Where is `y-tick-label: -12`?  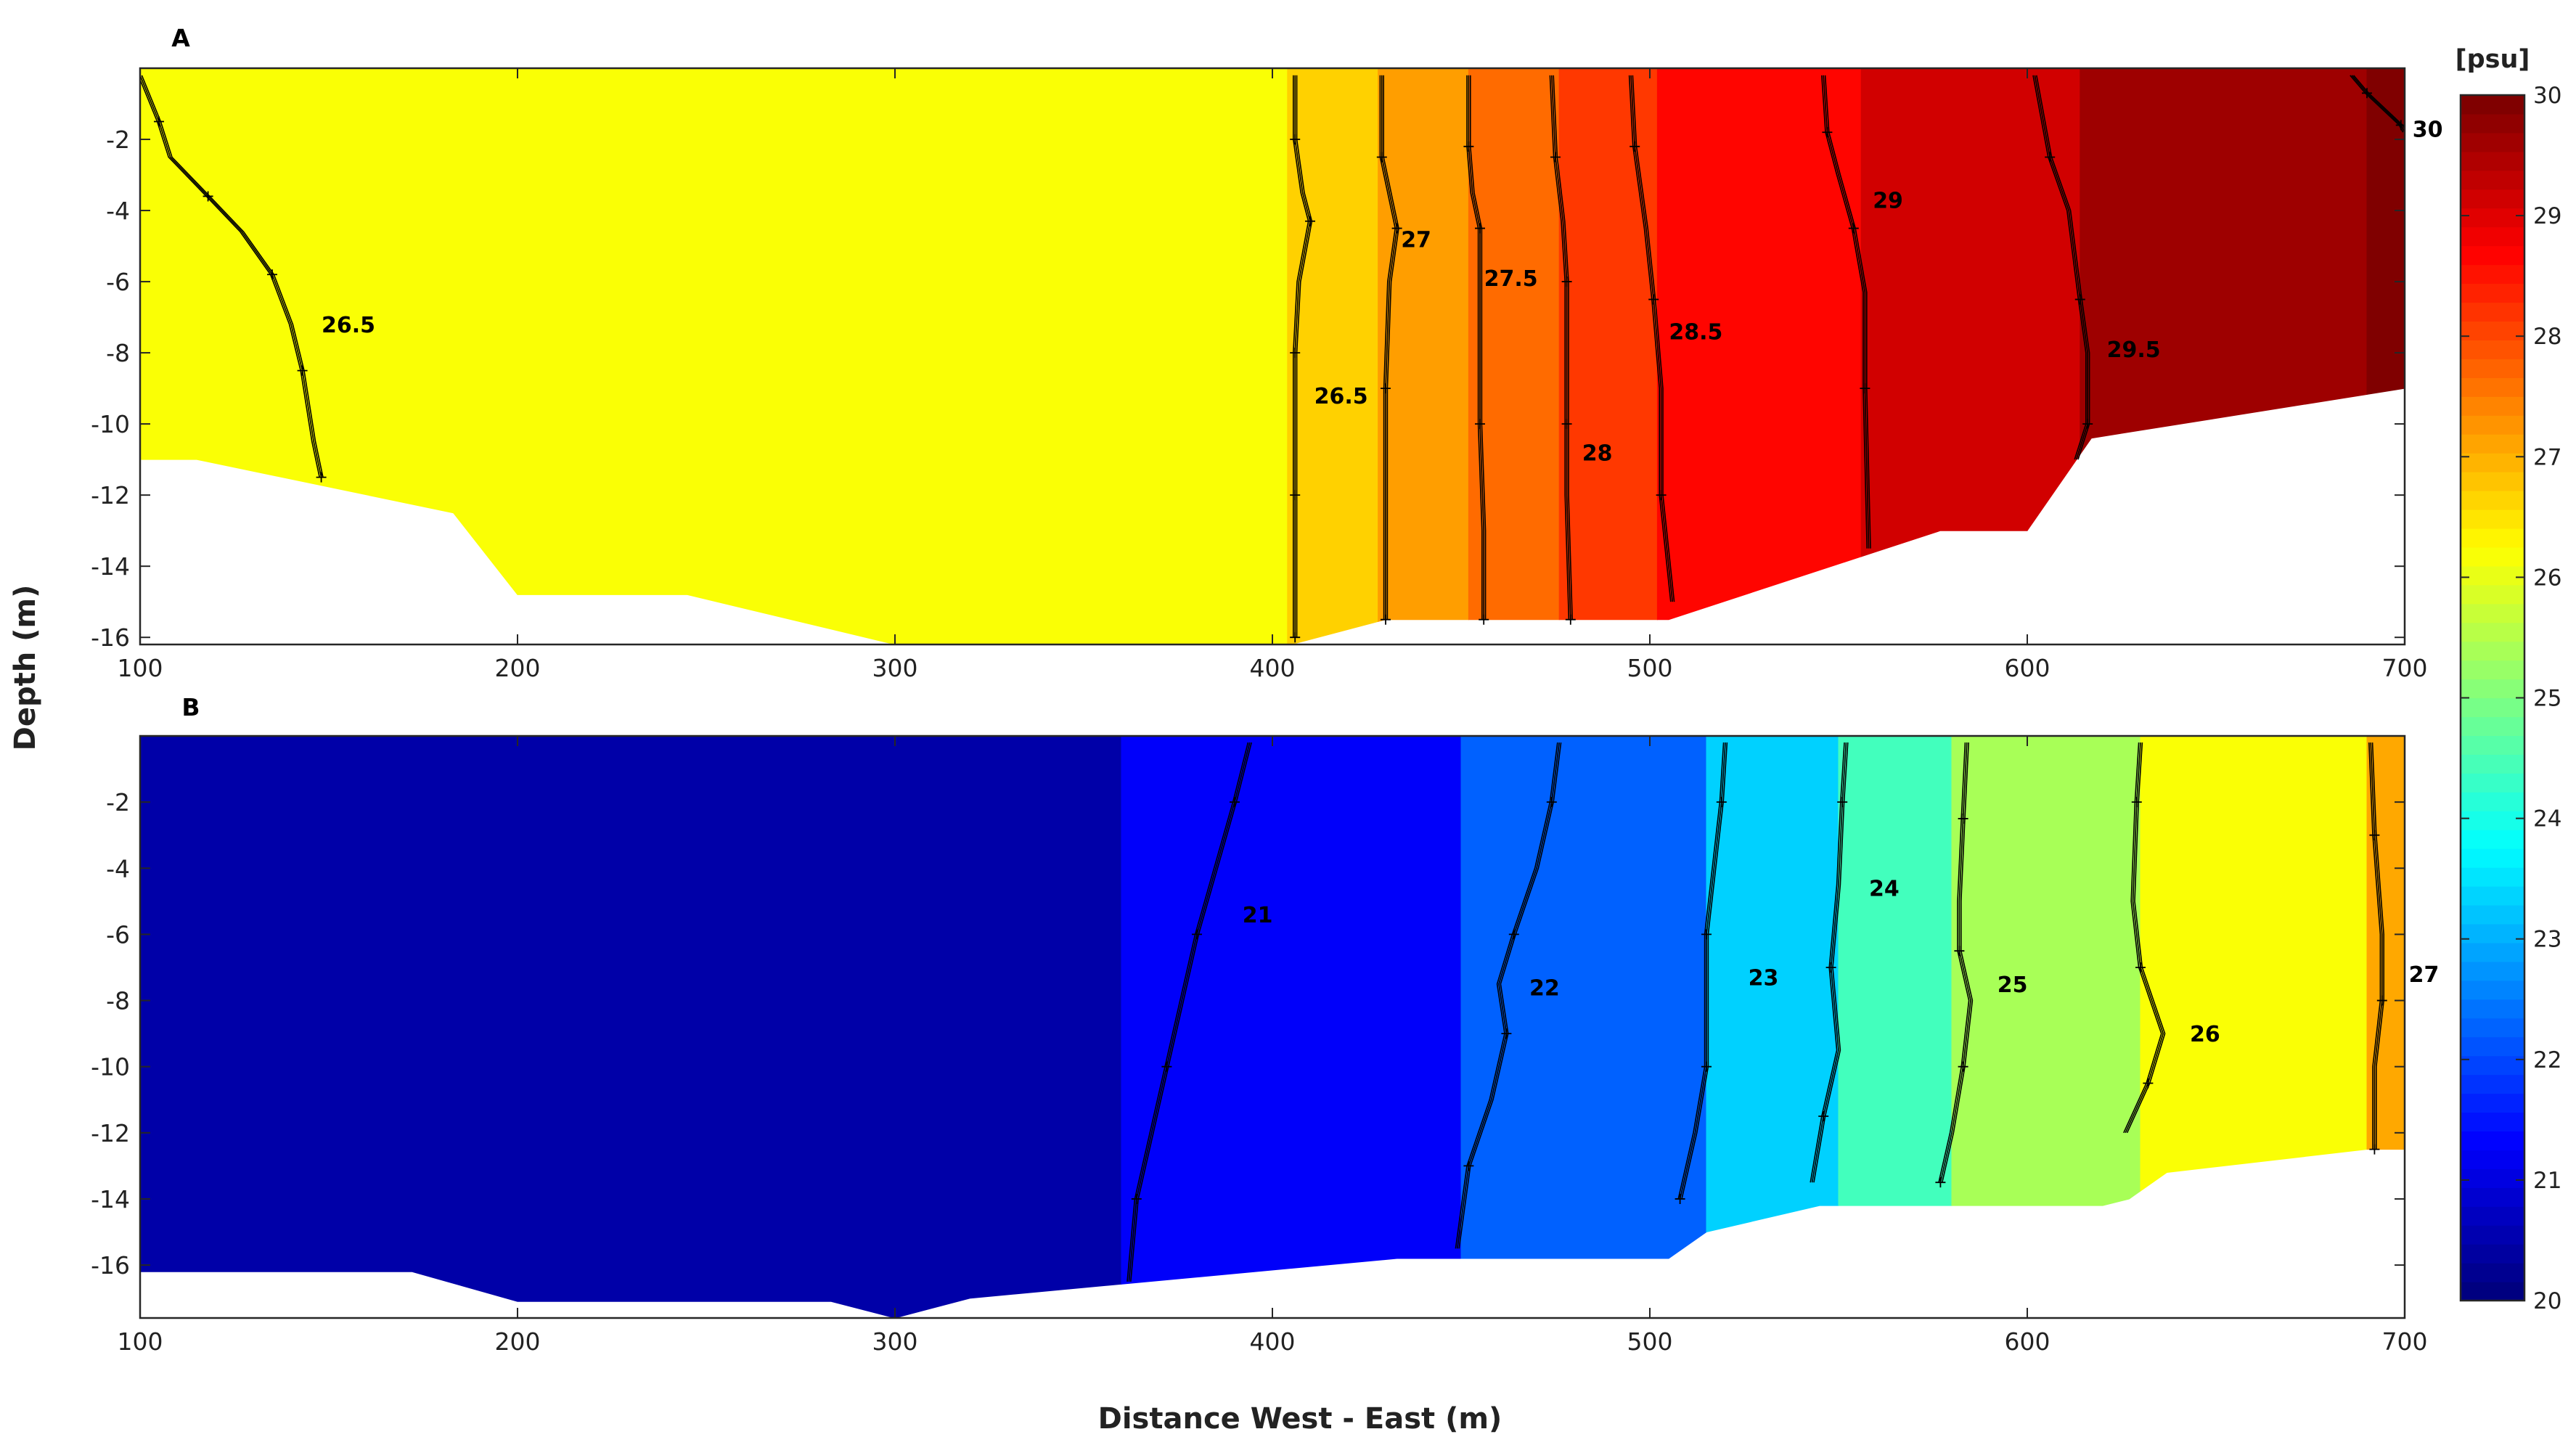
y-tick-label: -12 is located at coordinates (111, 495).